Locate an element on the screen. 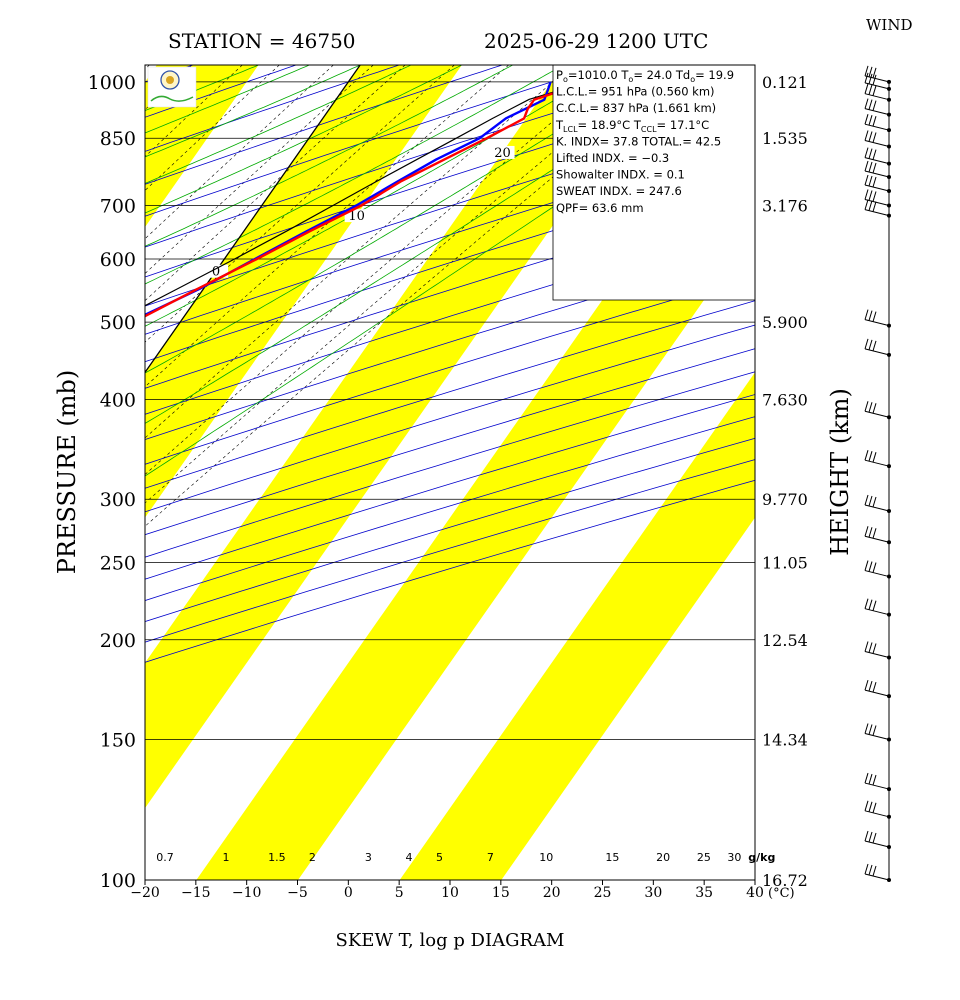 The height and width of the screenshot is (1000, 960). height-label: 11.05 is located at coordinates (785, 562).